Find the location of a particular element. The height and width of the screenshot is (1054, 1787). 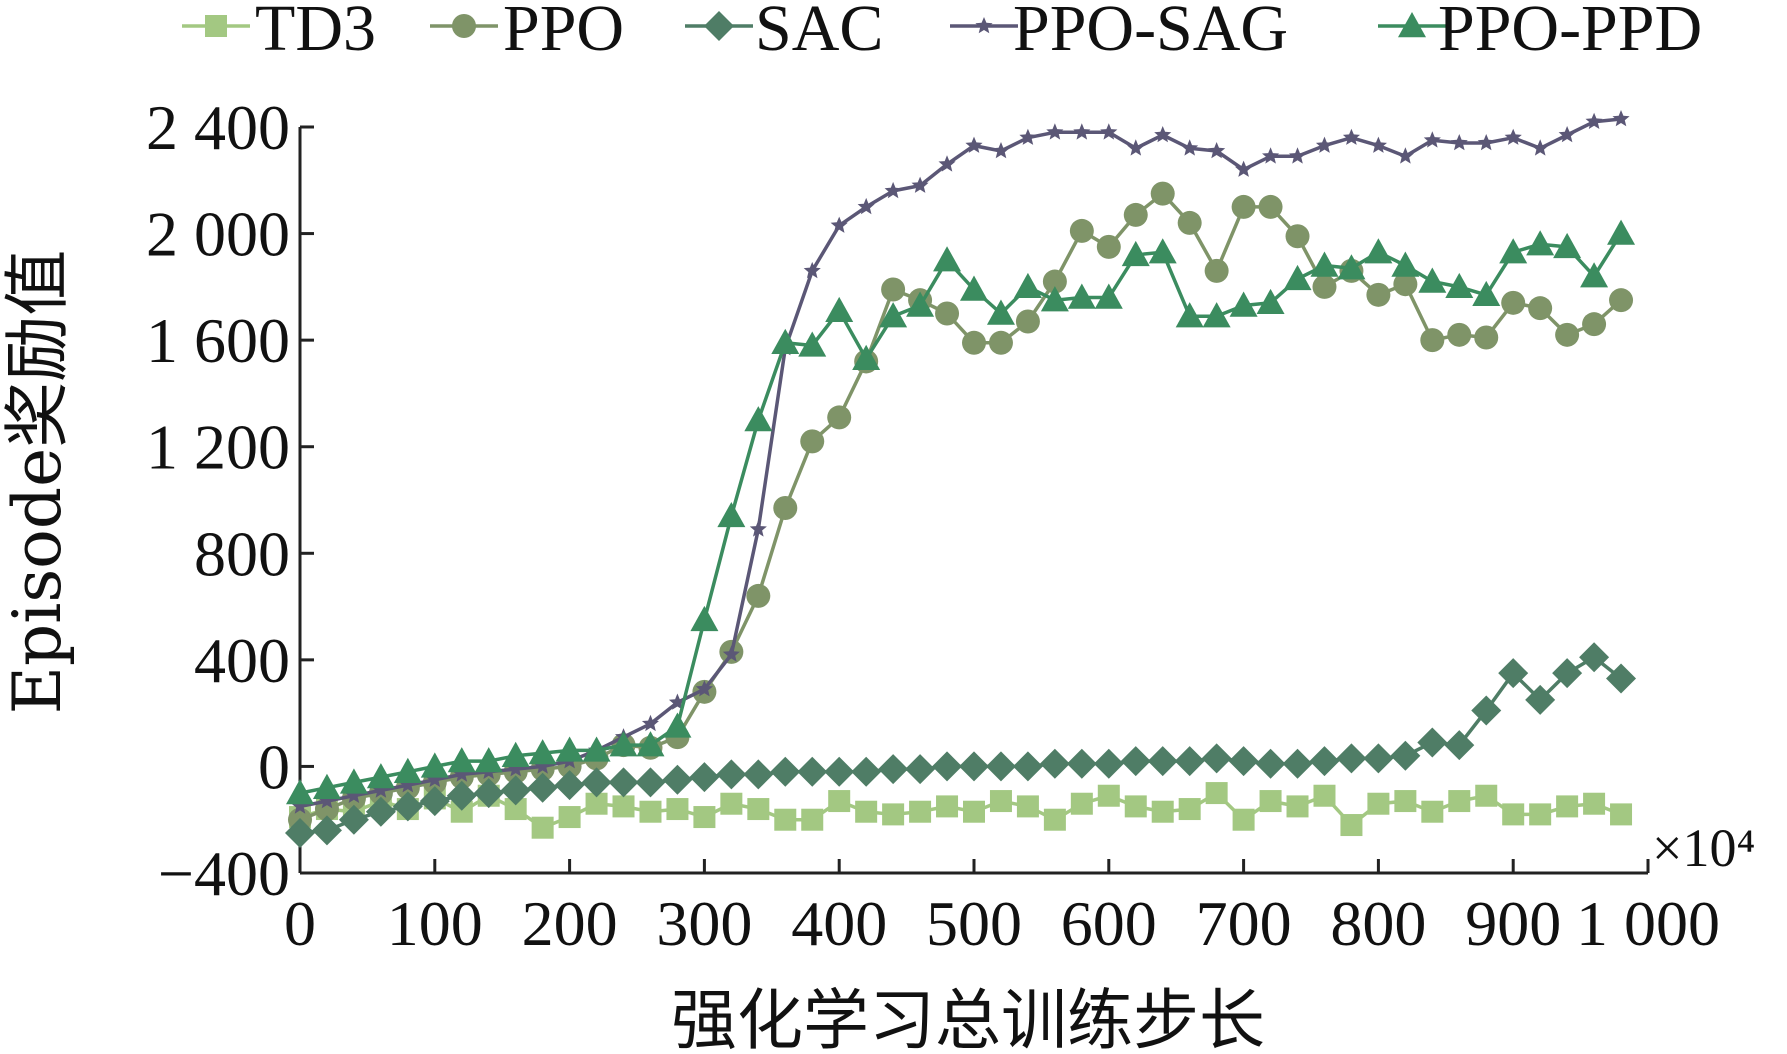

x-tick-label: 600 is located at coordinates (1109, 923).